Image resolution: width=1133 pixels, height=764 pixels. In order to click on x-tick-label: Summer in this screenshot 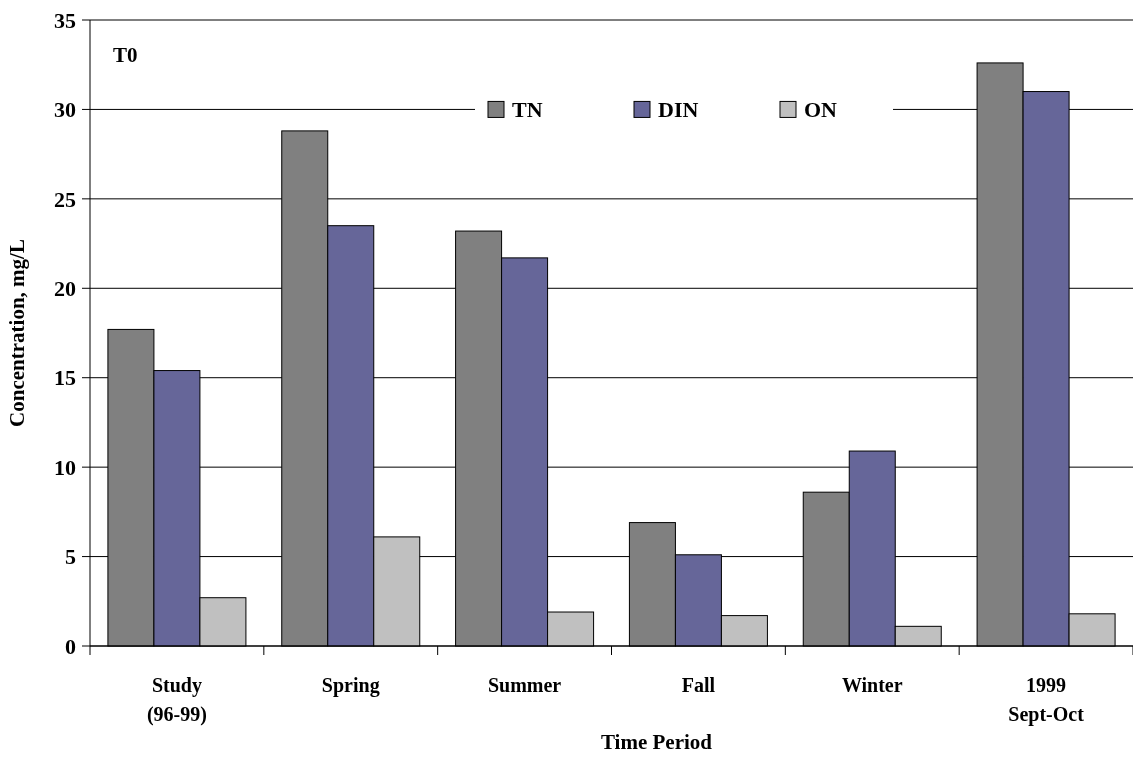, I will do `click(524, 685)`.